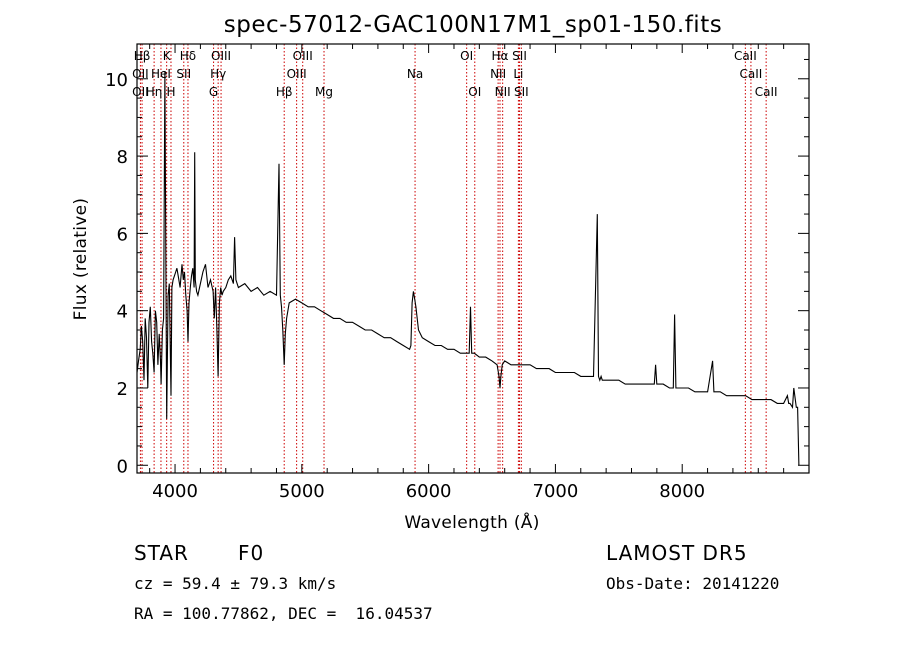  Describe the element at coordinates (175, 491) in the screenshot. I see `x-tick-label: 4000` at that location.